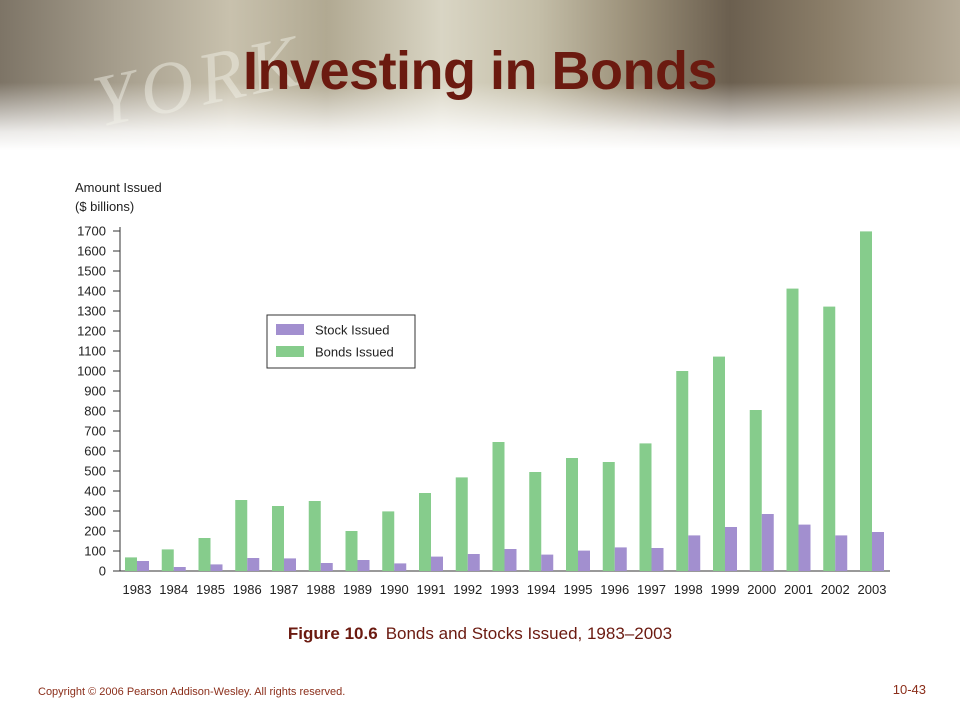 The width and height of the screenshot is (960, 720). I want to click on y-axis-label-line1: Amount Issued, so click(118, 187).